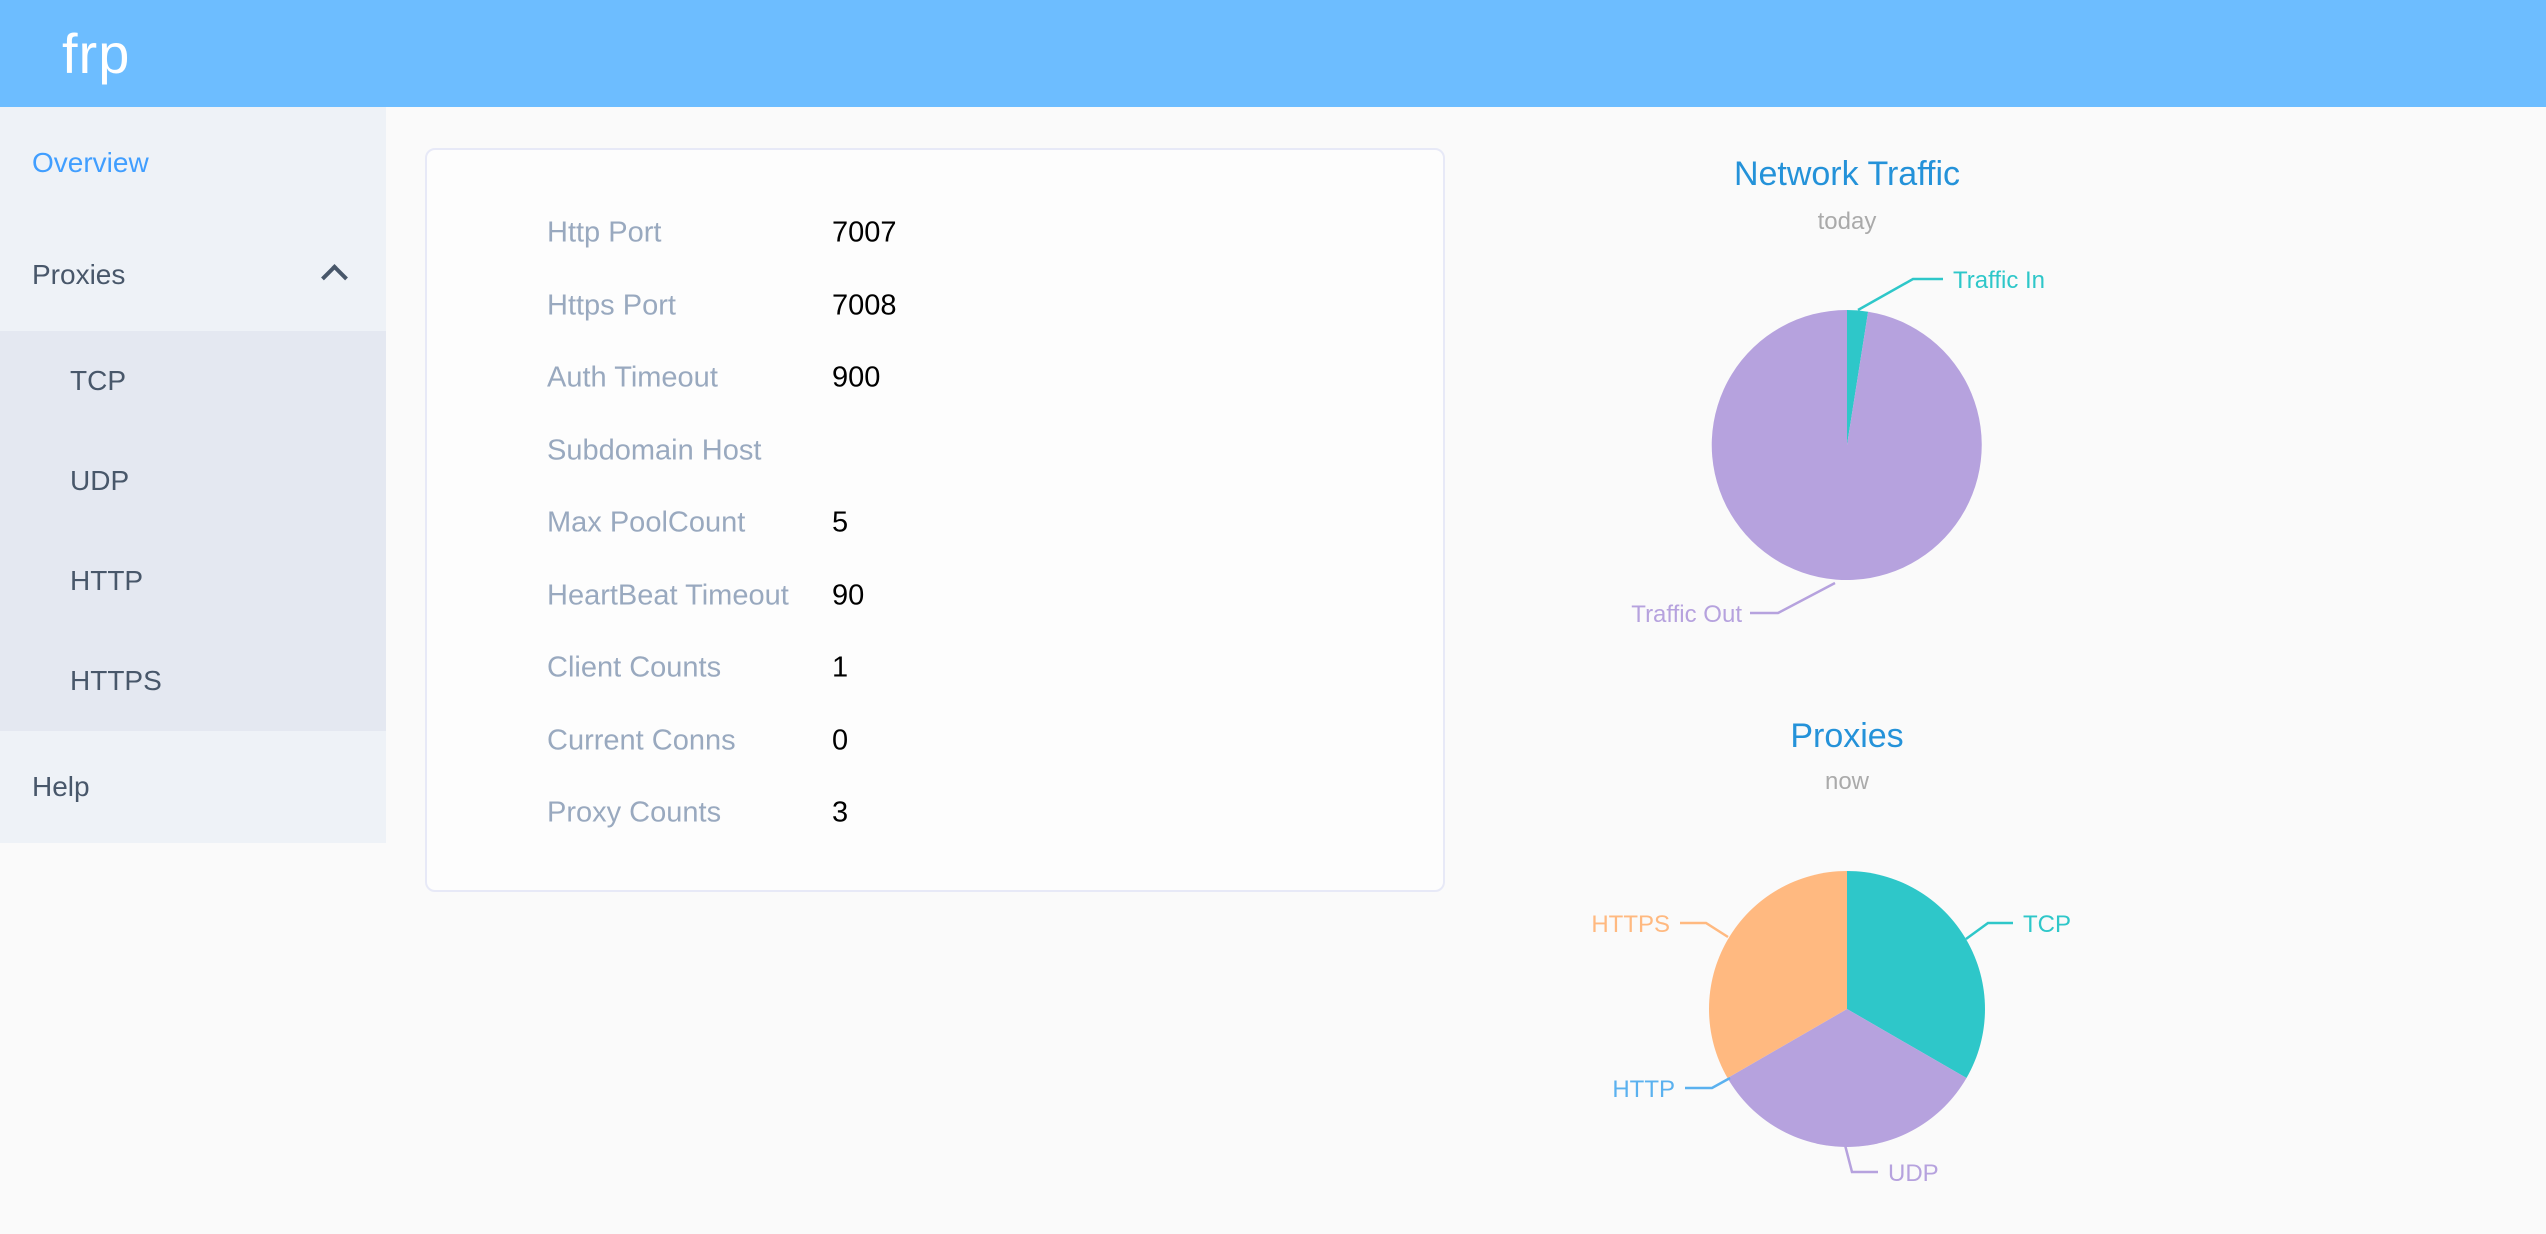 This screenshot has width=2546, height=1234. I want to click on pie-label-line-http, so click(1708, 1083).